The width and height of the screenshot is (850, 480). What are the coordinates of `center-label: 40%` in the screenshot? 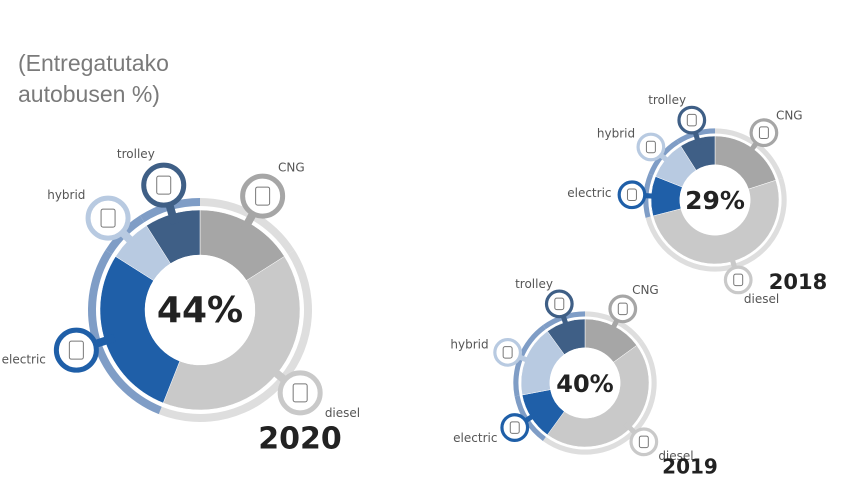 It's located at (584, 384).